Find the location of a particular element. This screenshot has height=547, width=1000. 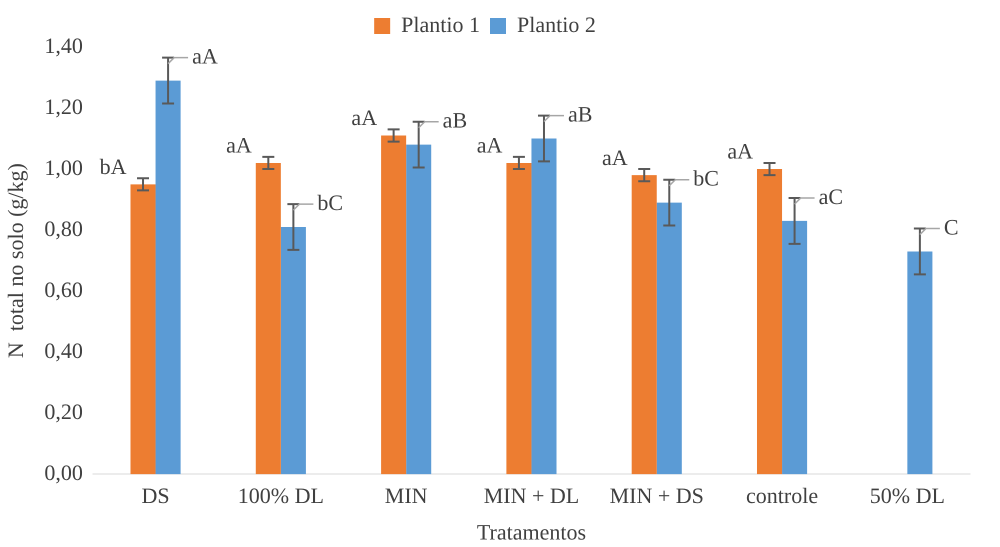

x-axis-title: Tratamentos is located at coordinates (531, 532).